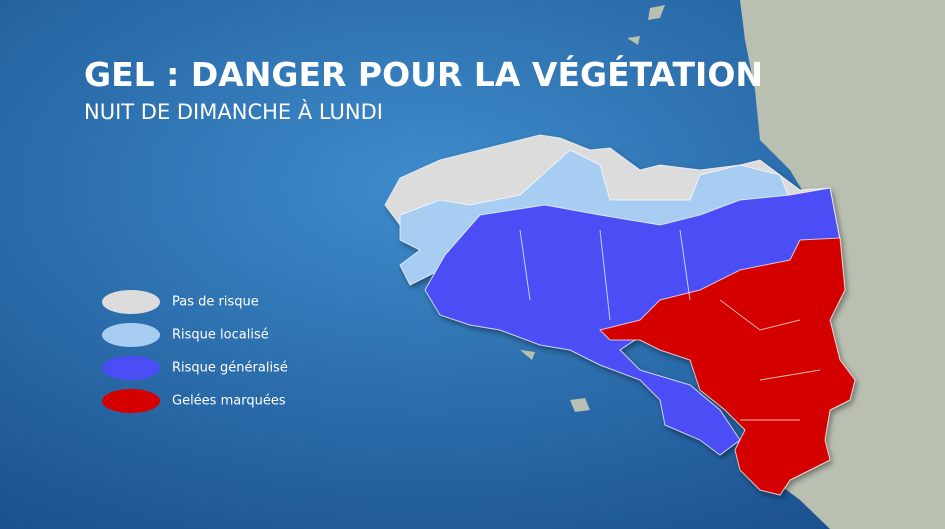 The image size is (945, 529). What do you see at coordinates (670, 325) in the screenshot?
I see `region-borders` at bounding box center [670, 325].